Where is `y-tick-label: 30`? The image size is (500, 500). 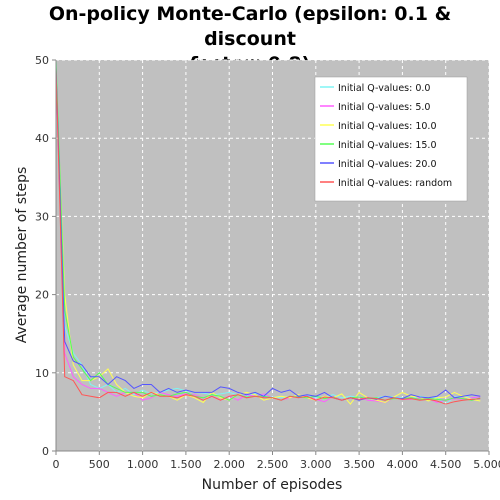 y-tick-label: 30 is located at coordinates (42, 216).